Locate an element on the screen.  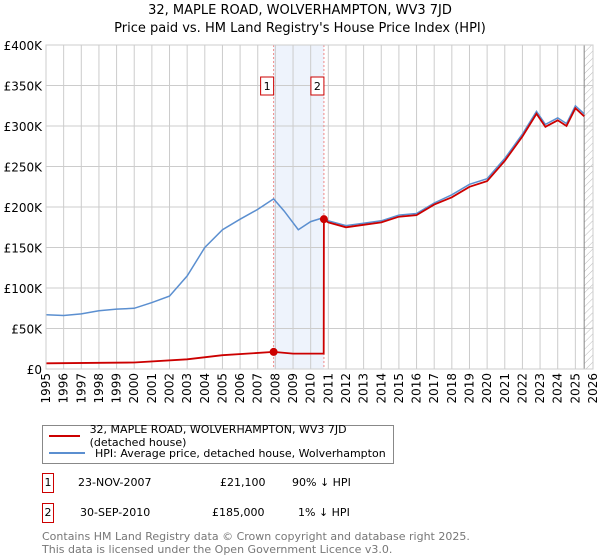
x-tick-label: 2003 is located at coordinates (187, 388).